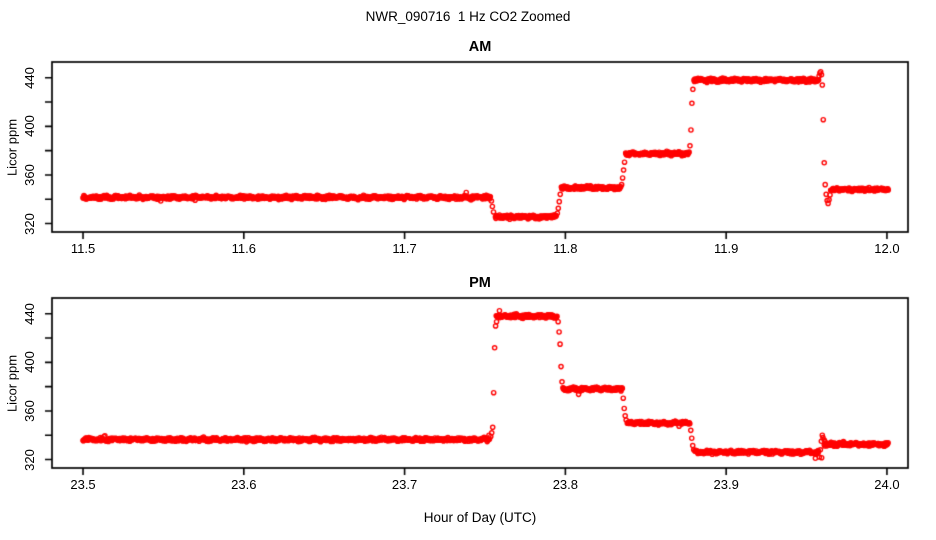 Image resolution: width=936 pixels, height=540 pixels. What do you see at coordinates (480, 47) in the screenshot?
I see `am-panel-title: AM` at bounding box center [480, 47].